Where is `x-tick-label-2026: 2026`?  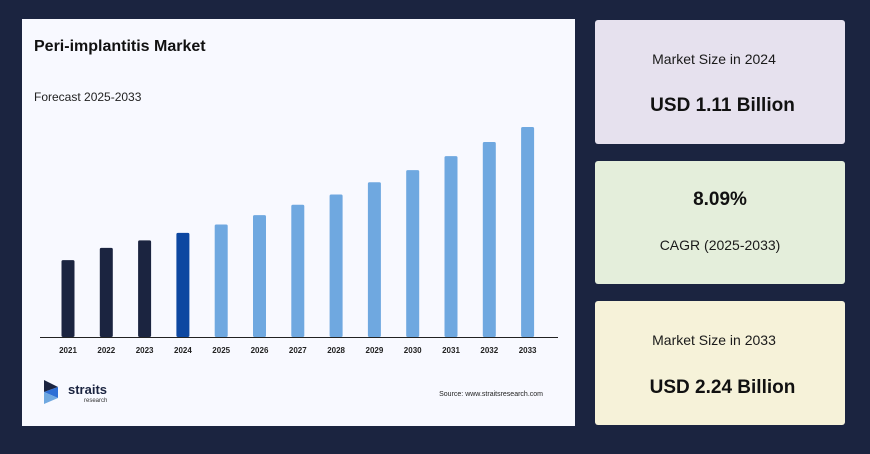 x-tick-label-2026: 2026 is located at coordinates (260, 350).